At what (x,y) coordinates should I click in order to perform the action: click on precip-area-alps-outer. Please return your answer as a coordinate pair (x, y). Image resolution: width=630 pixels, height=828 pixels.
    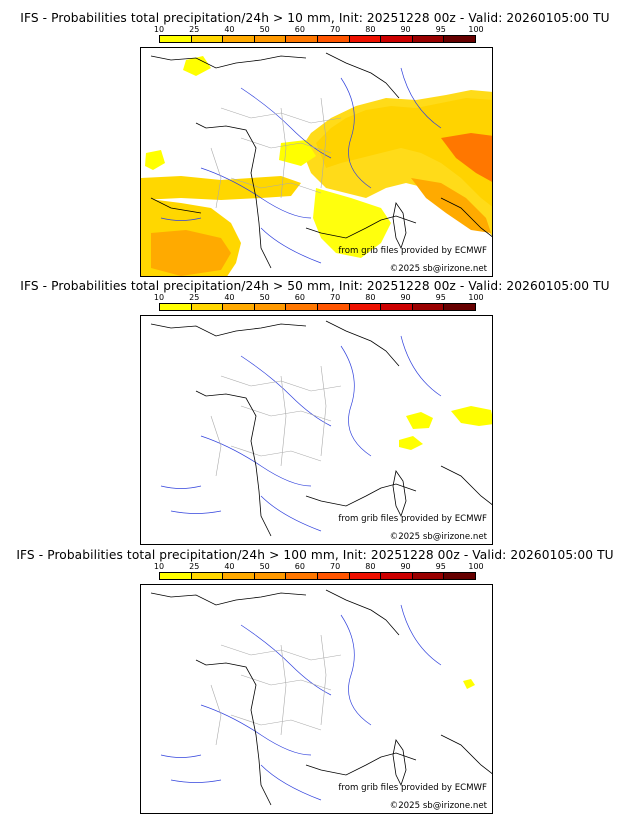
    Looking at the image, I should click on (396, 163).